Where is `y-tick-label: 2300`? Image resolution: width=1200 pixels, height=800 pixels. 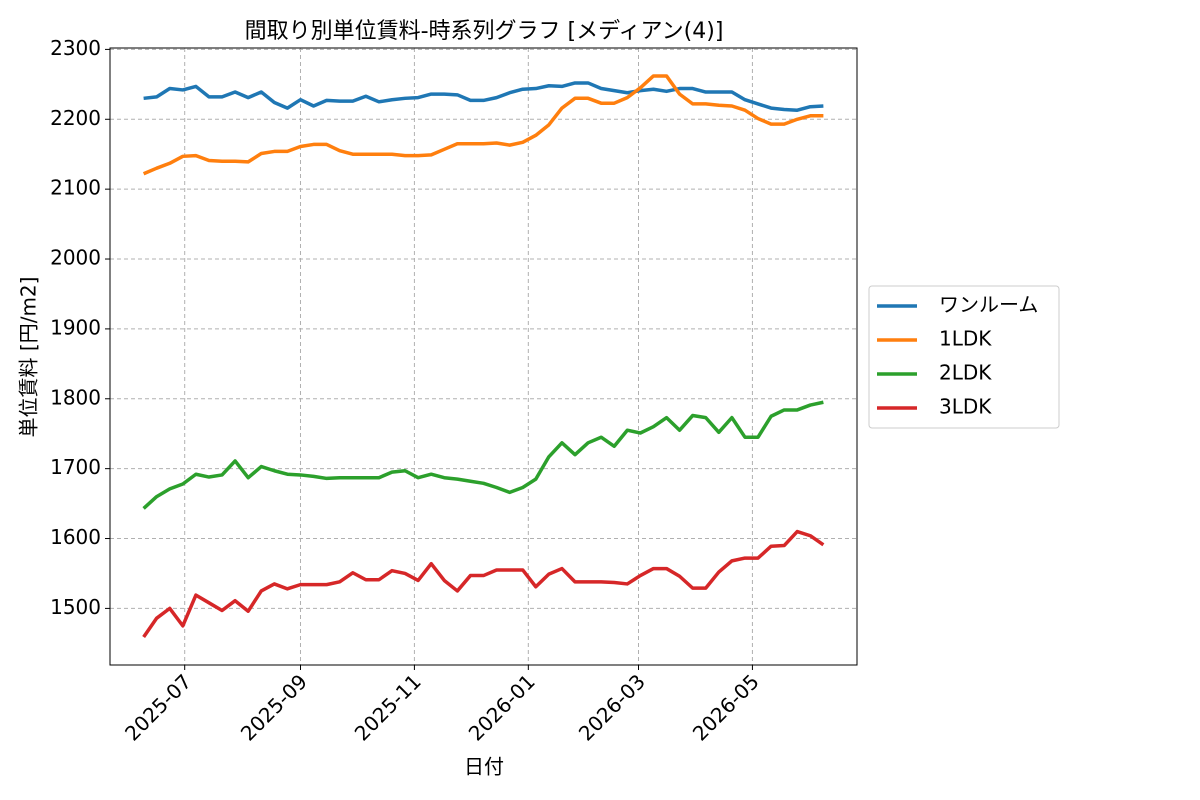 y-tick-label: 2300 is located at coordinates (75, 48).